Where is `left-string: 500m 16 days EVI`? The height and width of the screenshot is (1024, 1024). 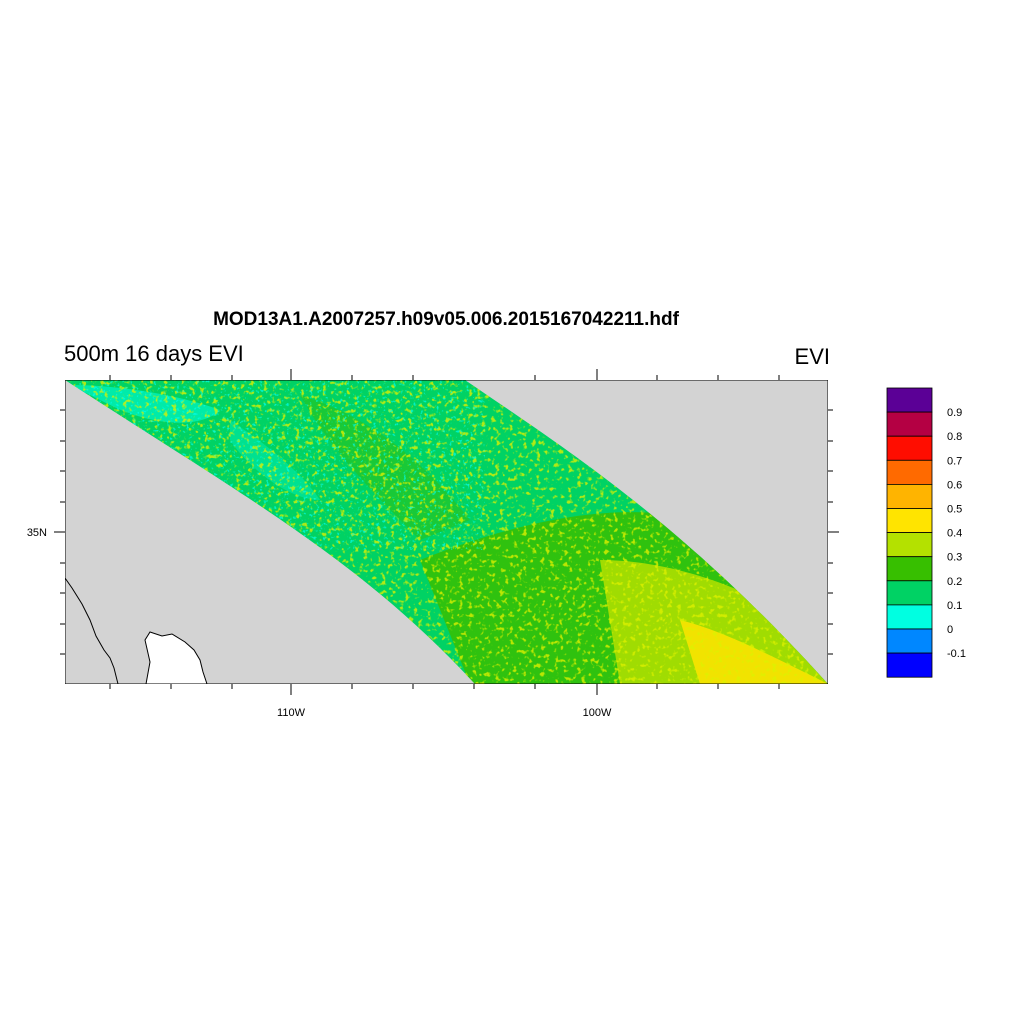 left-string: 500m 16 days EVI is located at coordinates (154, 353).